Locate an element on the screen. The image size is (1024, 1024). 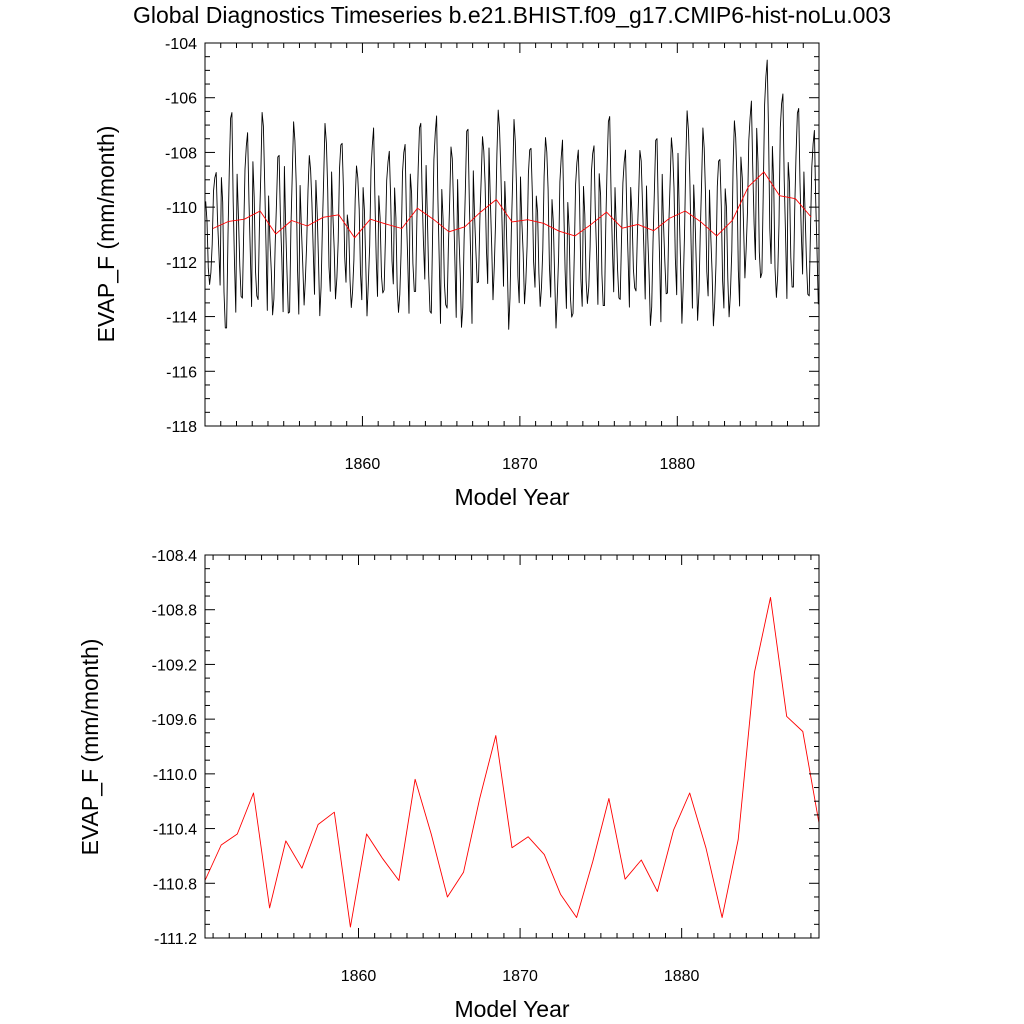
top-y-tick-label: -116 is located at coordinates (181, 372).